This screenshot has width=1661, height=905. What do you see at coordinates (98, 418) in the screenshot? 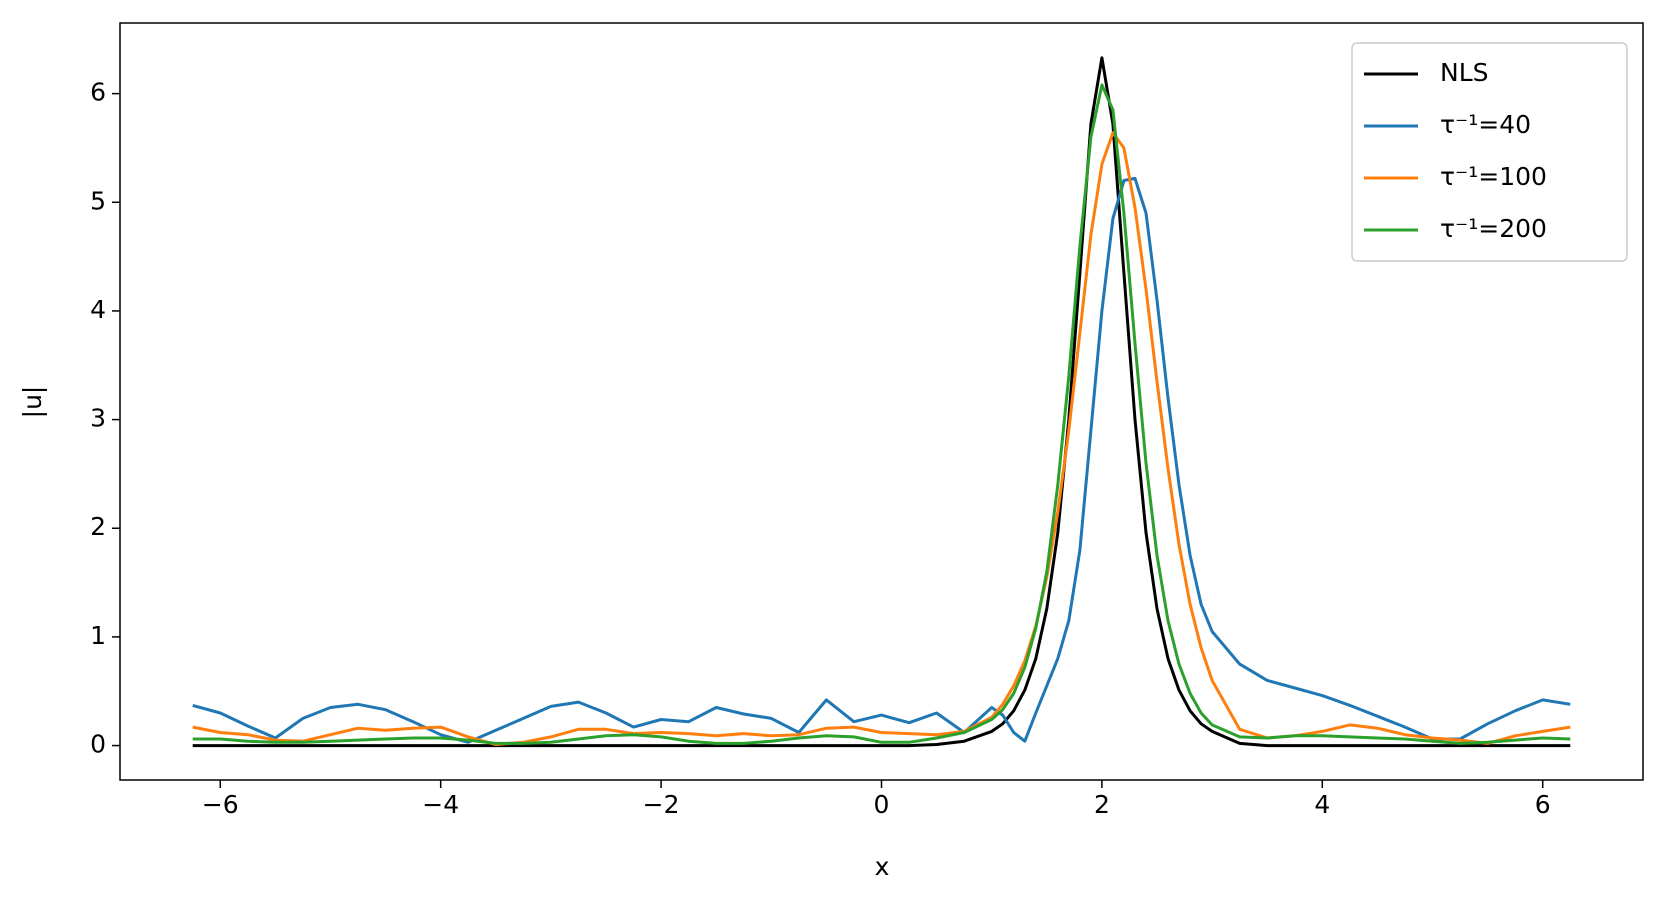
I see `y-tick-label: 3` at bounding box center [98, 418].